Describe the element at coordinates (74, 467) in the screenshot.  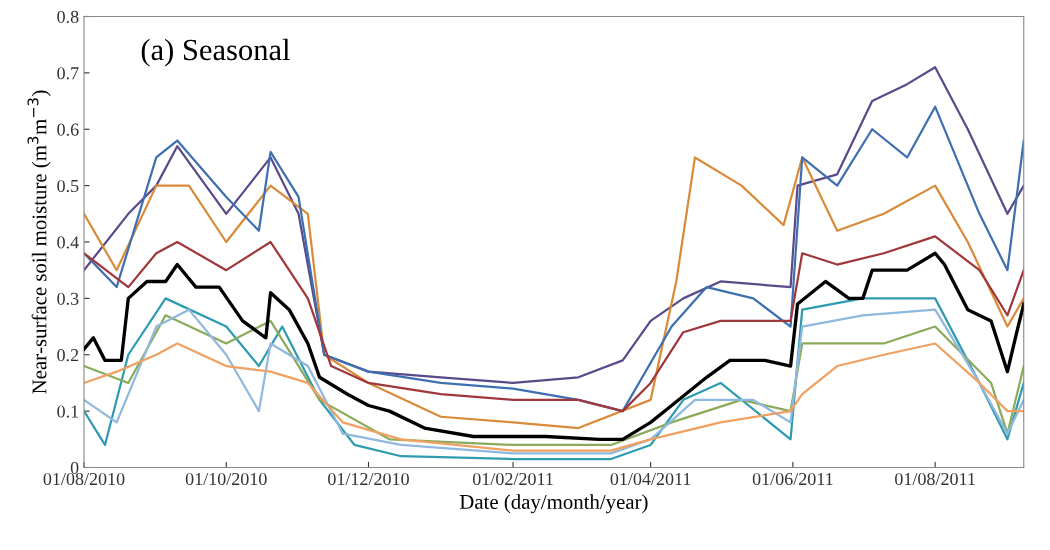
I see `y-tick-label: 0` at that location.